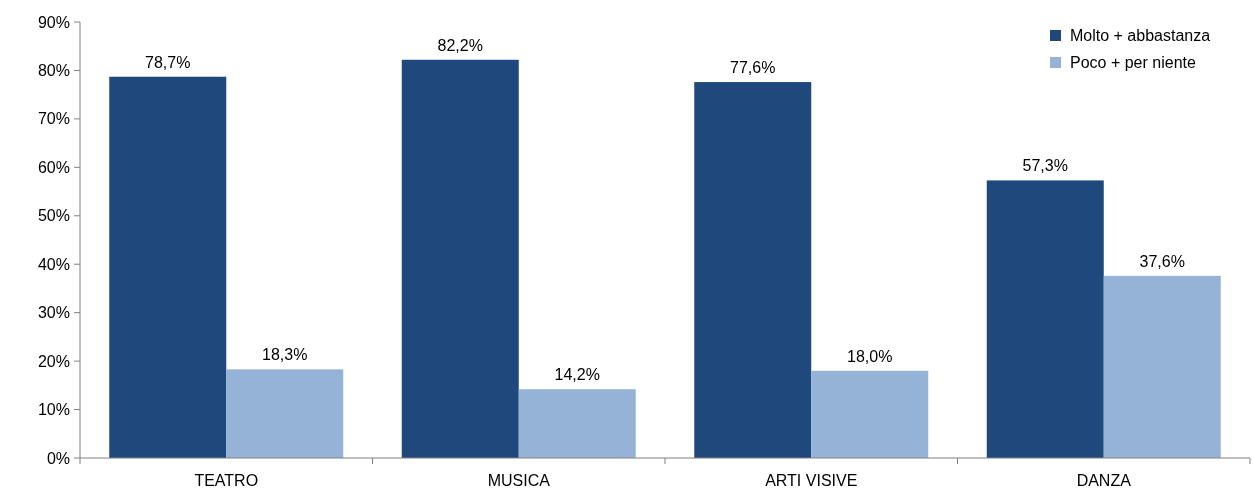  What do you see at coordinates (519, 480) in the screenshot?
I see `x-tick-label: MUSICA` at bounding box center [519, 480].